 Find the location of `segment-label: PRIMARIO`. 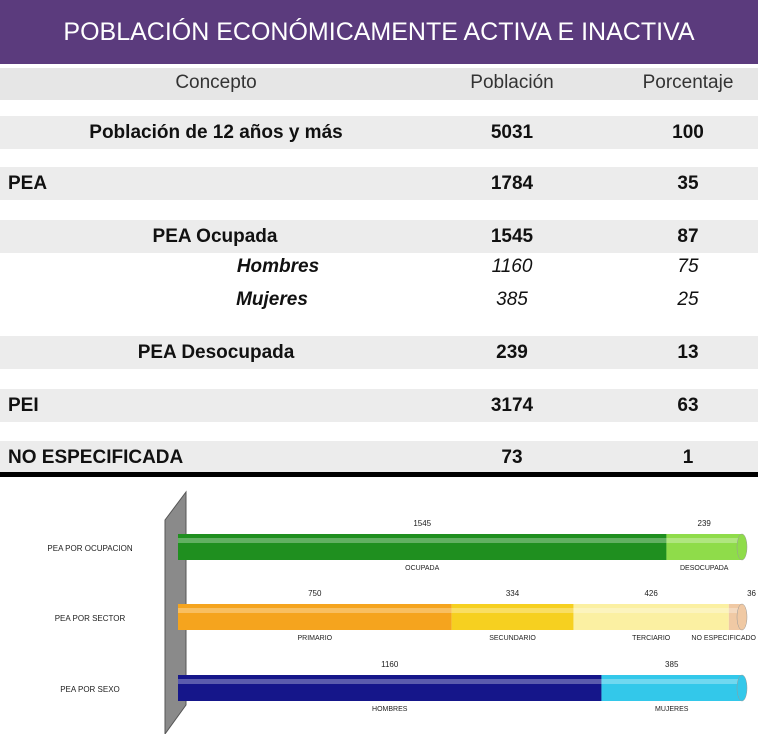

segment-label: PRIMARIO is located at coordinates (314, 638).